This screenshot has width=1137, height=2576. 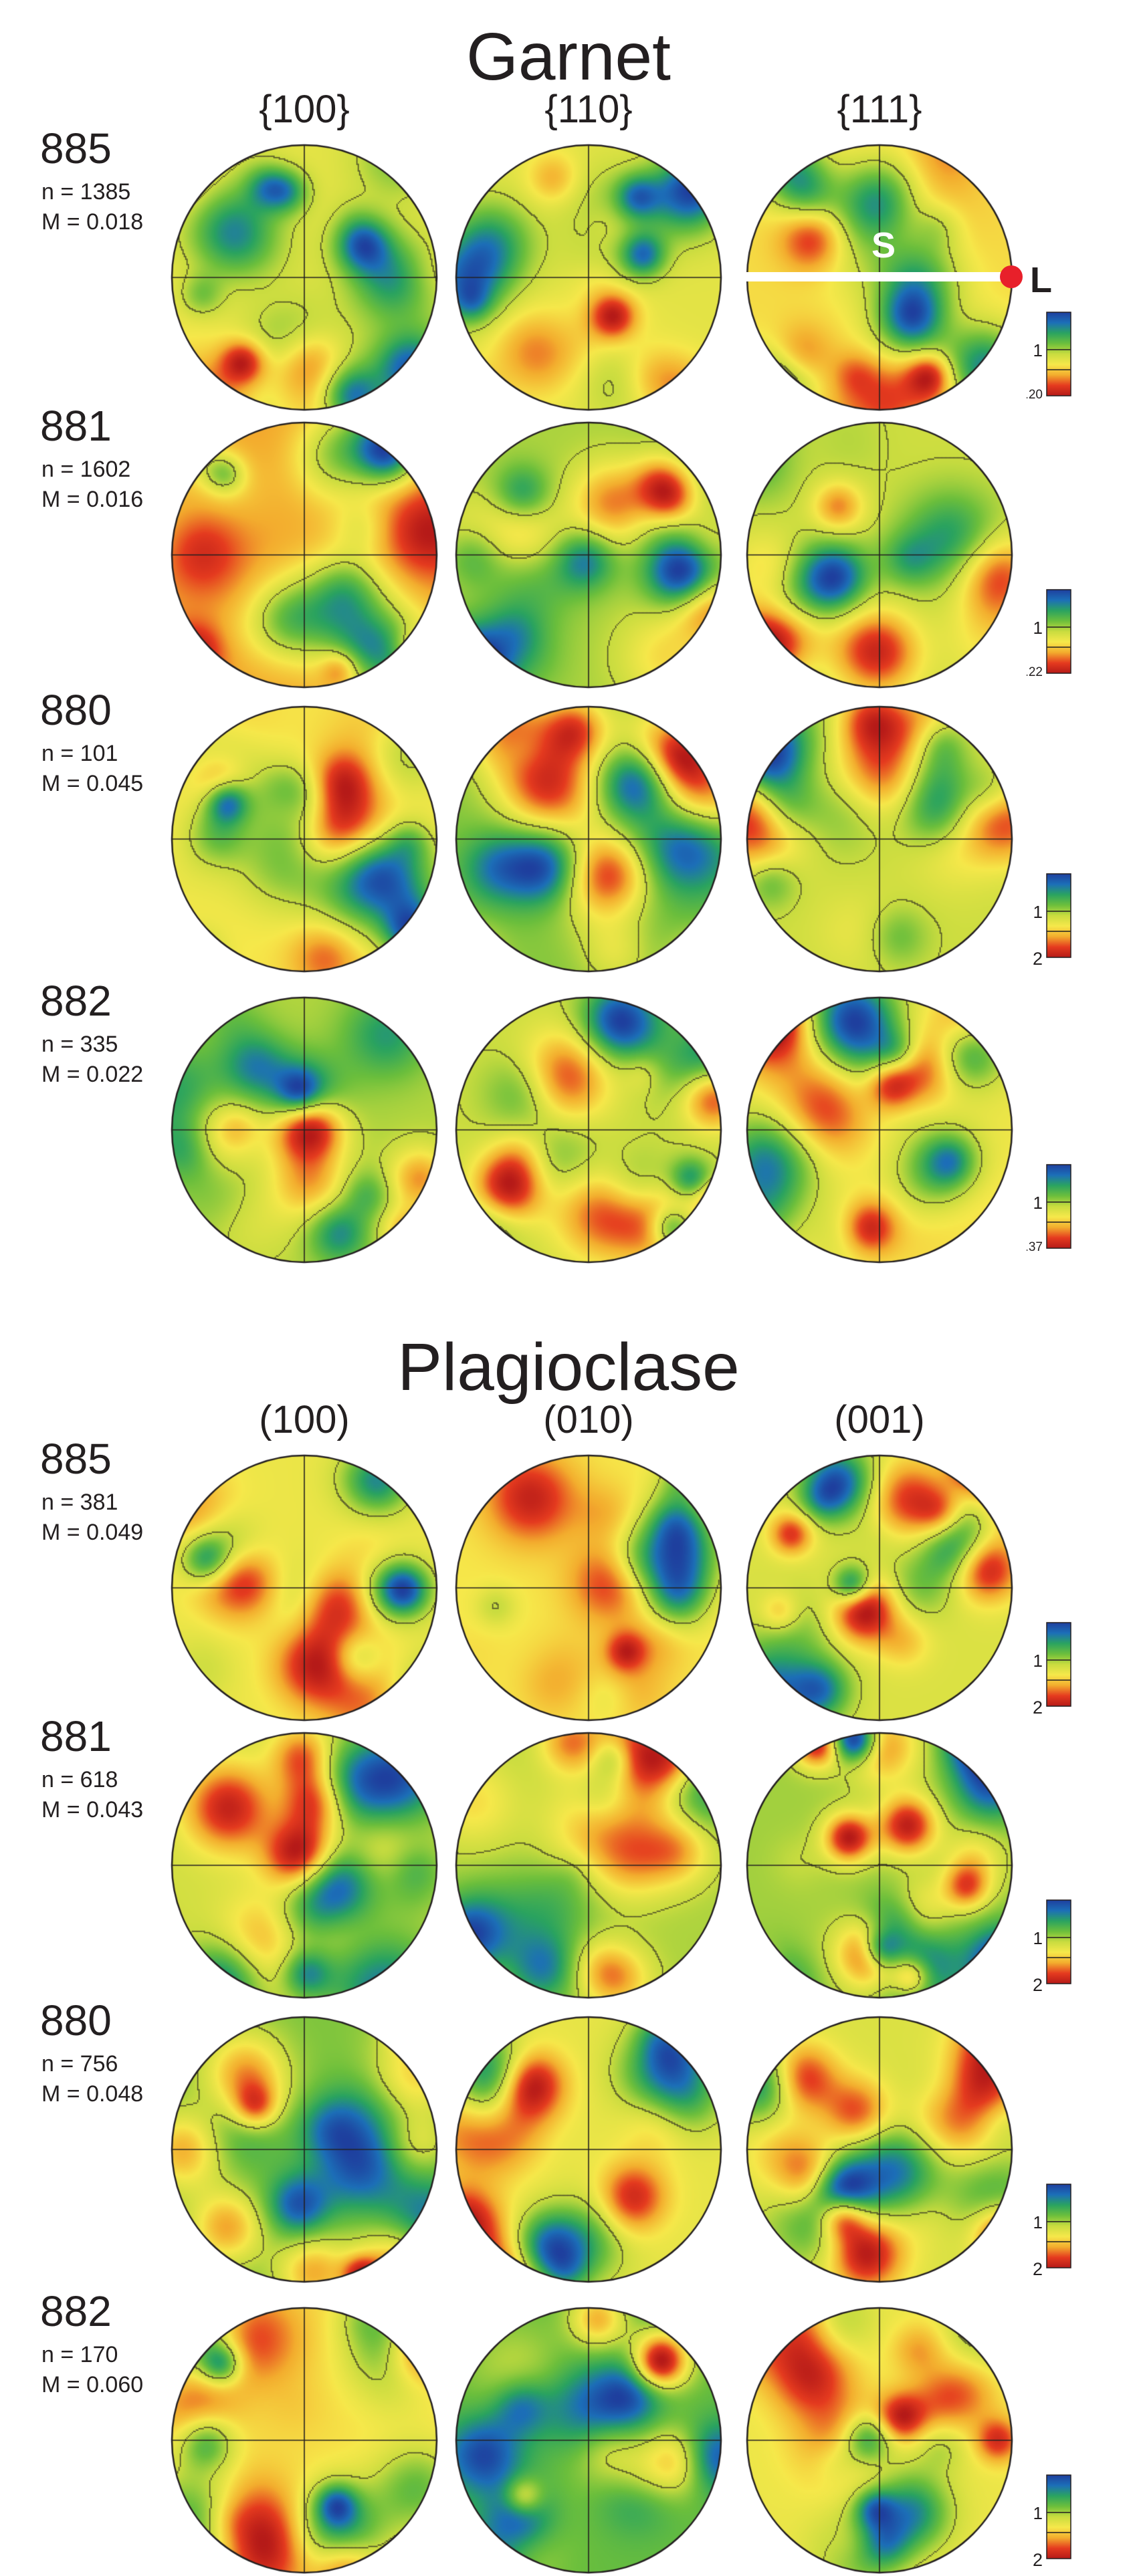 What do you see at coordinates (79, 753) in the screenshot?
I see `sample-n-count: n = 101` at bounding box center [79, 753].